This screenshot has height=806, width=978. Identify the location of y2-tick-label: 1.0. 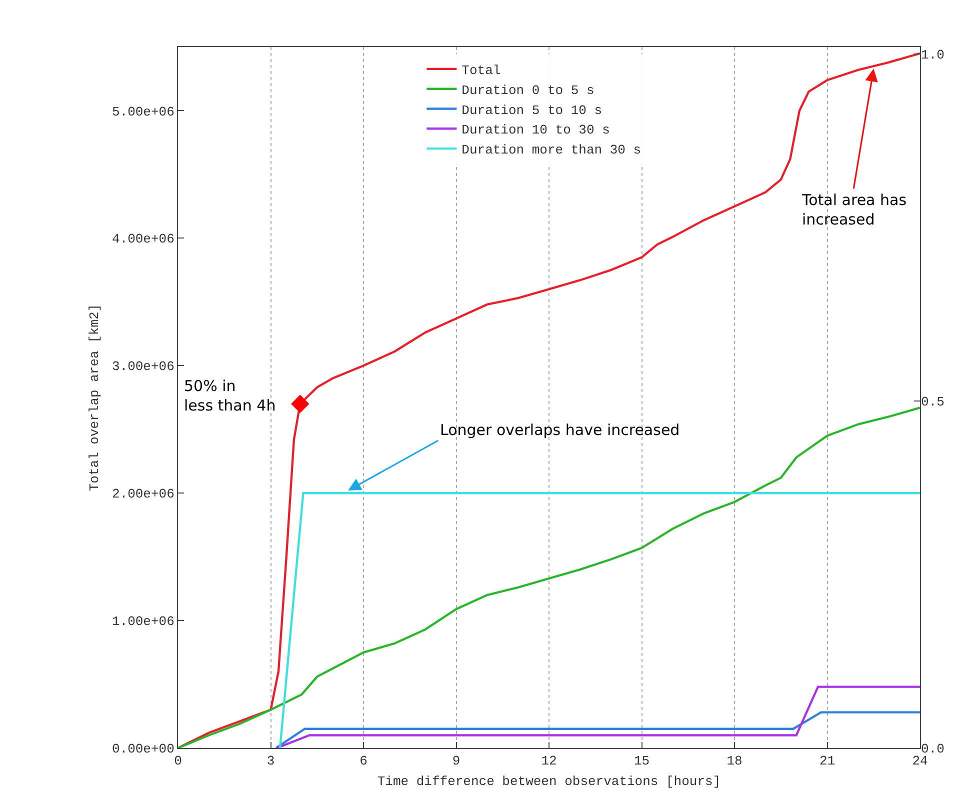
(932, 54).